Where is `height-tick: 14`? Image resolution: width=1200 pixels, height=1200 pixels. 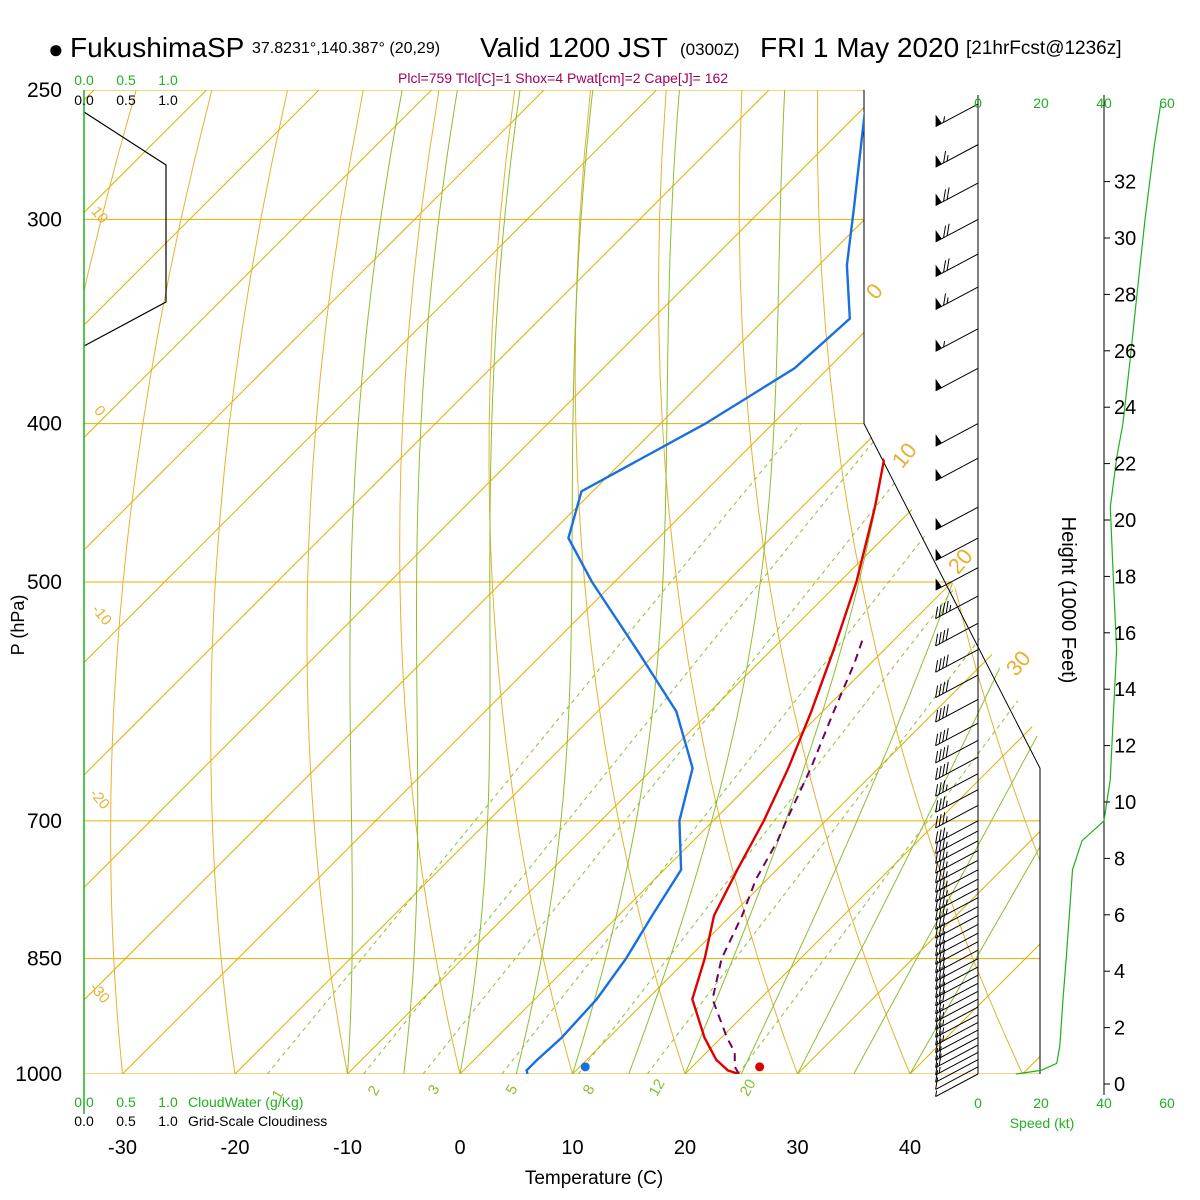
height-tick: 14 is located at coordinates (1125, 690).